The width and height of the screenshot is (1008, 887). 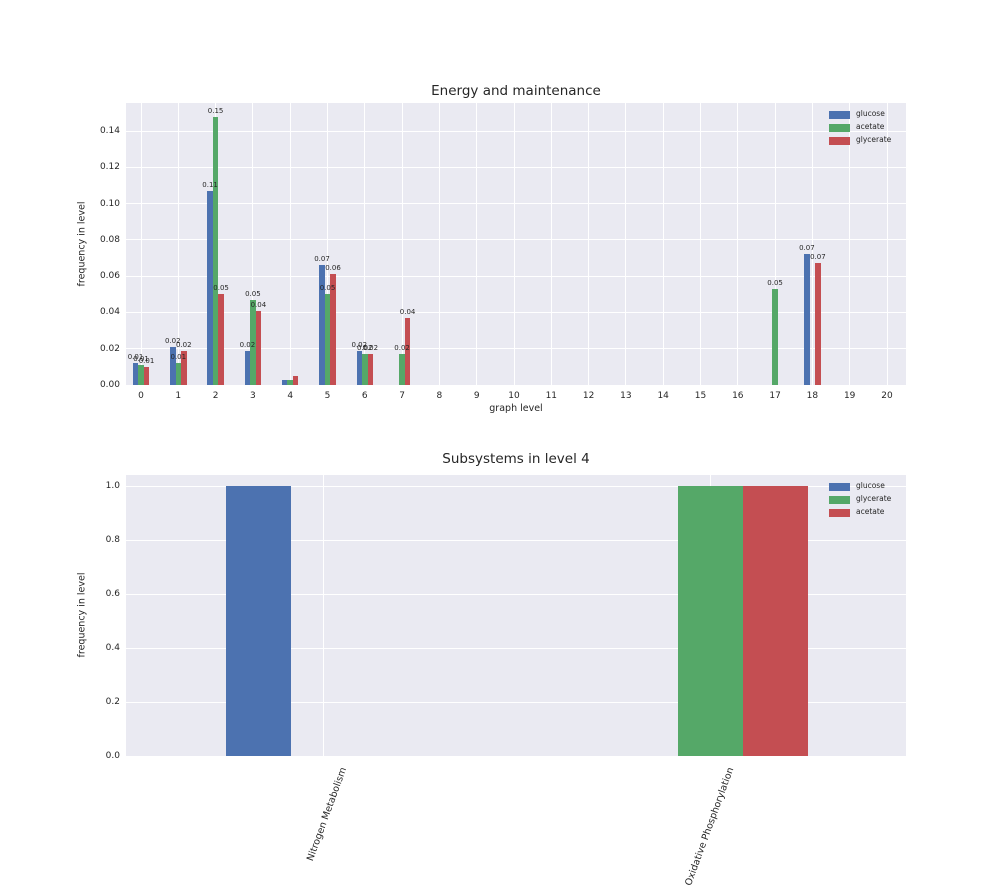 What do you see at coordinates (402, 396) in the screenshot?
I see `x-tick-label: 7` at bounding box center [402, 396].